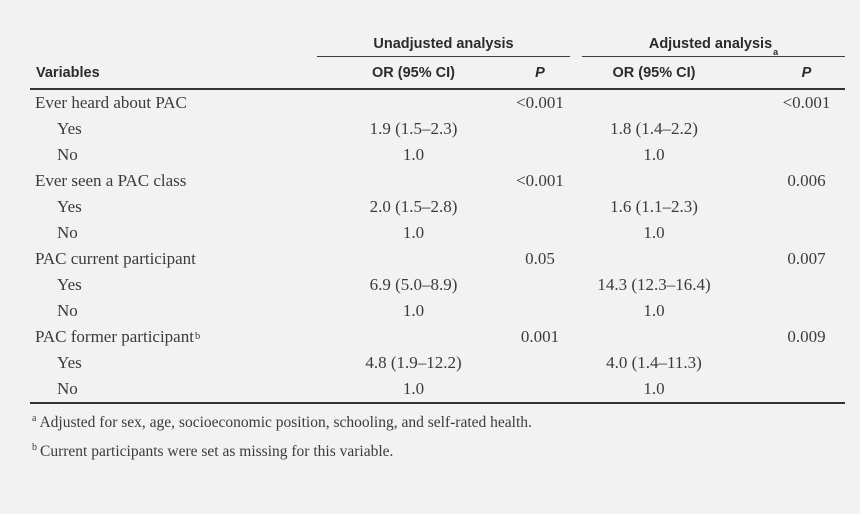 This screenshot has height=514, width=860. What do you see at coordinates (413, 362) in the screenshot?
I see `or-unadjusted-cell: 4.8 (1.9–12.2)` at bounding box center [413, 362].